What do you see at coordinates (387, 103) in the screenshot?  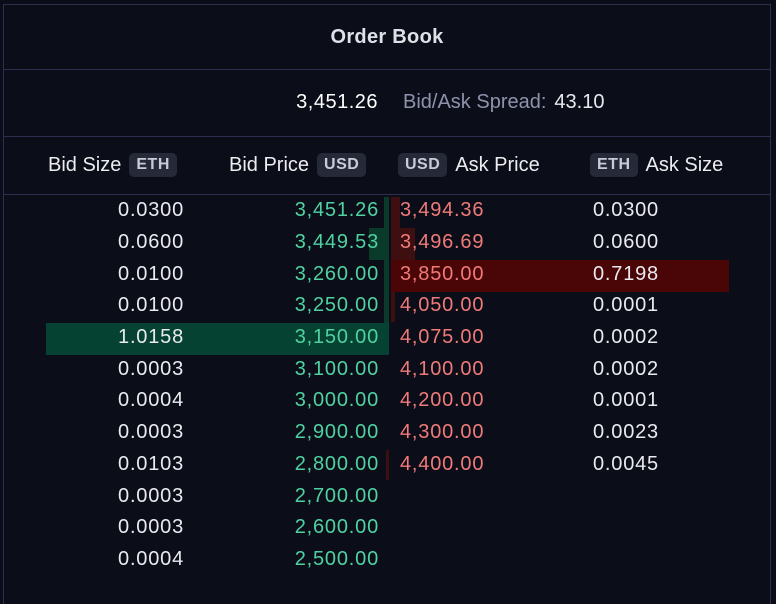 I see `spread-row: 3,451.26 Bid/Ask Spread: 43.10` at bounding box center [387, 103].